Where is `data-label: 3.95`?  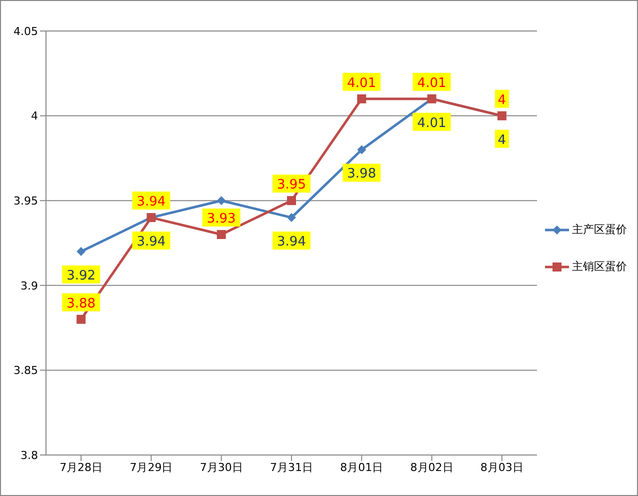
data-label: 3.95 is located at coordinates (291, 185).